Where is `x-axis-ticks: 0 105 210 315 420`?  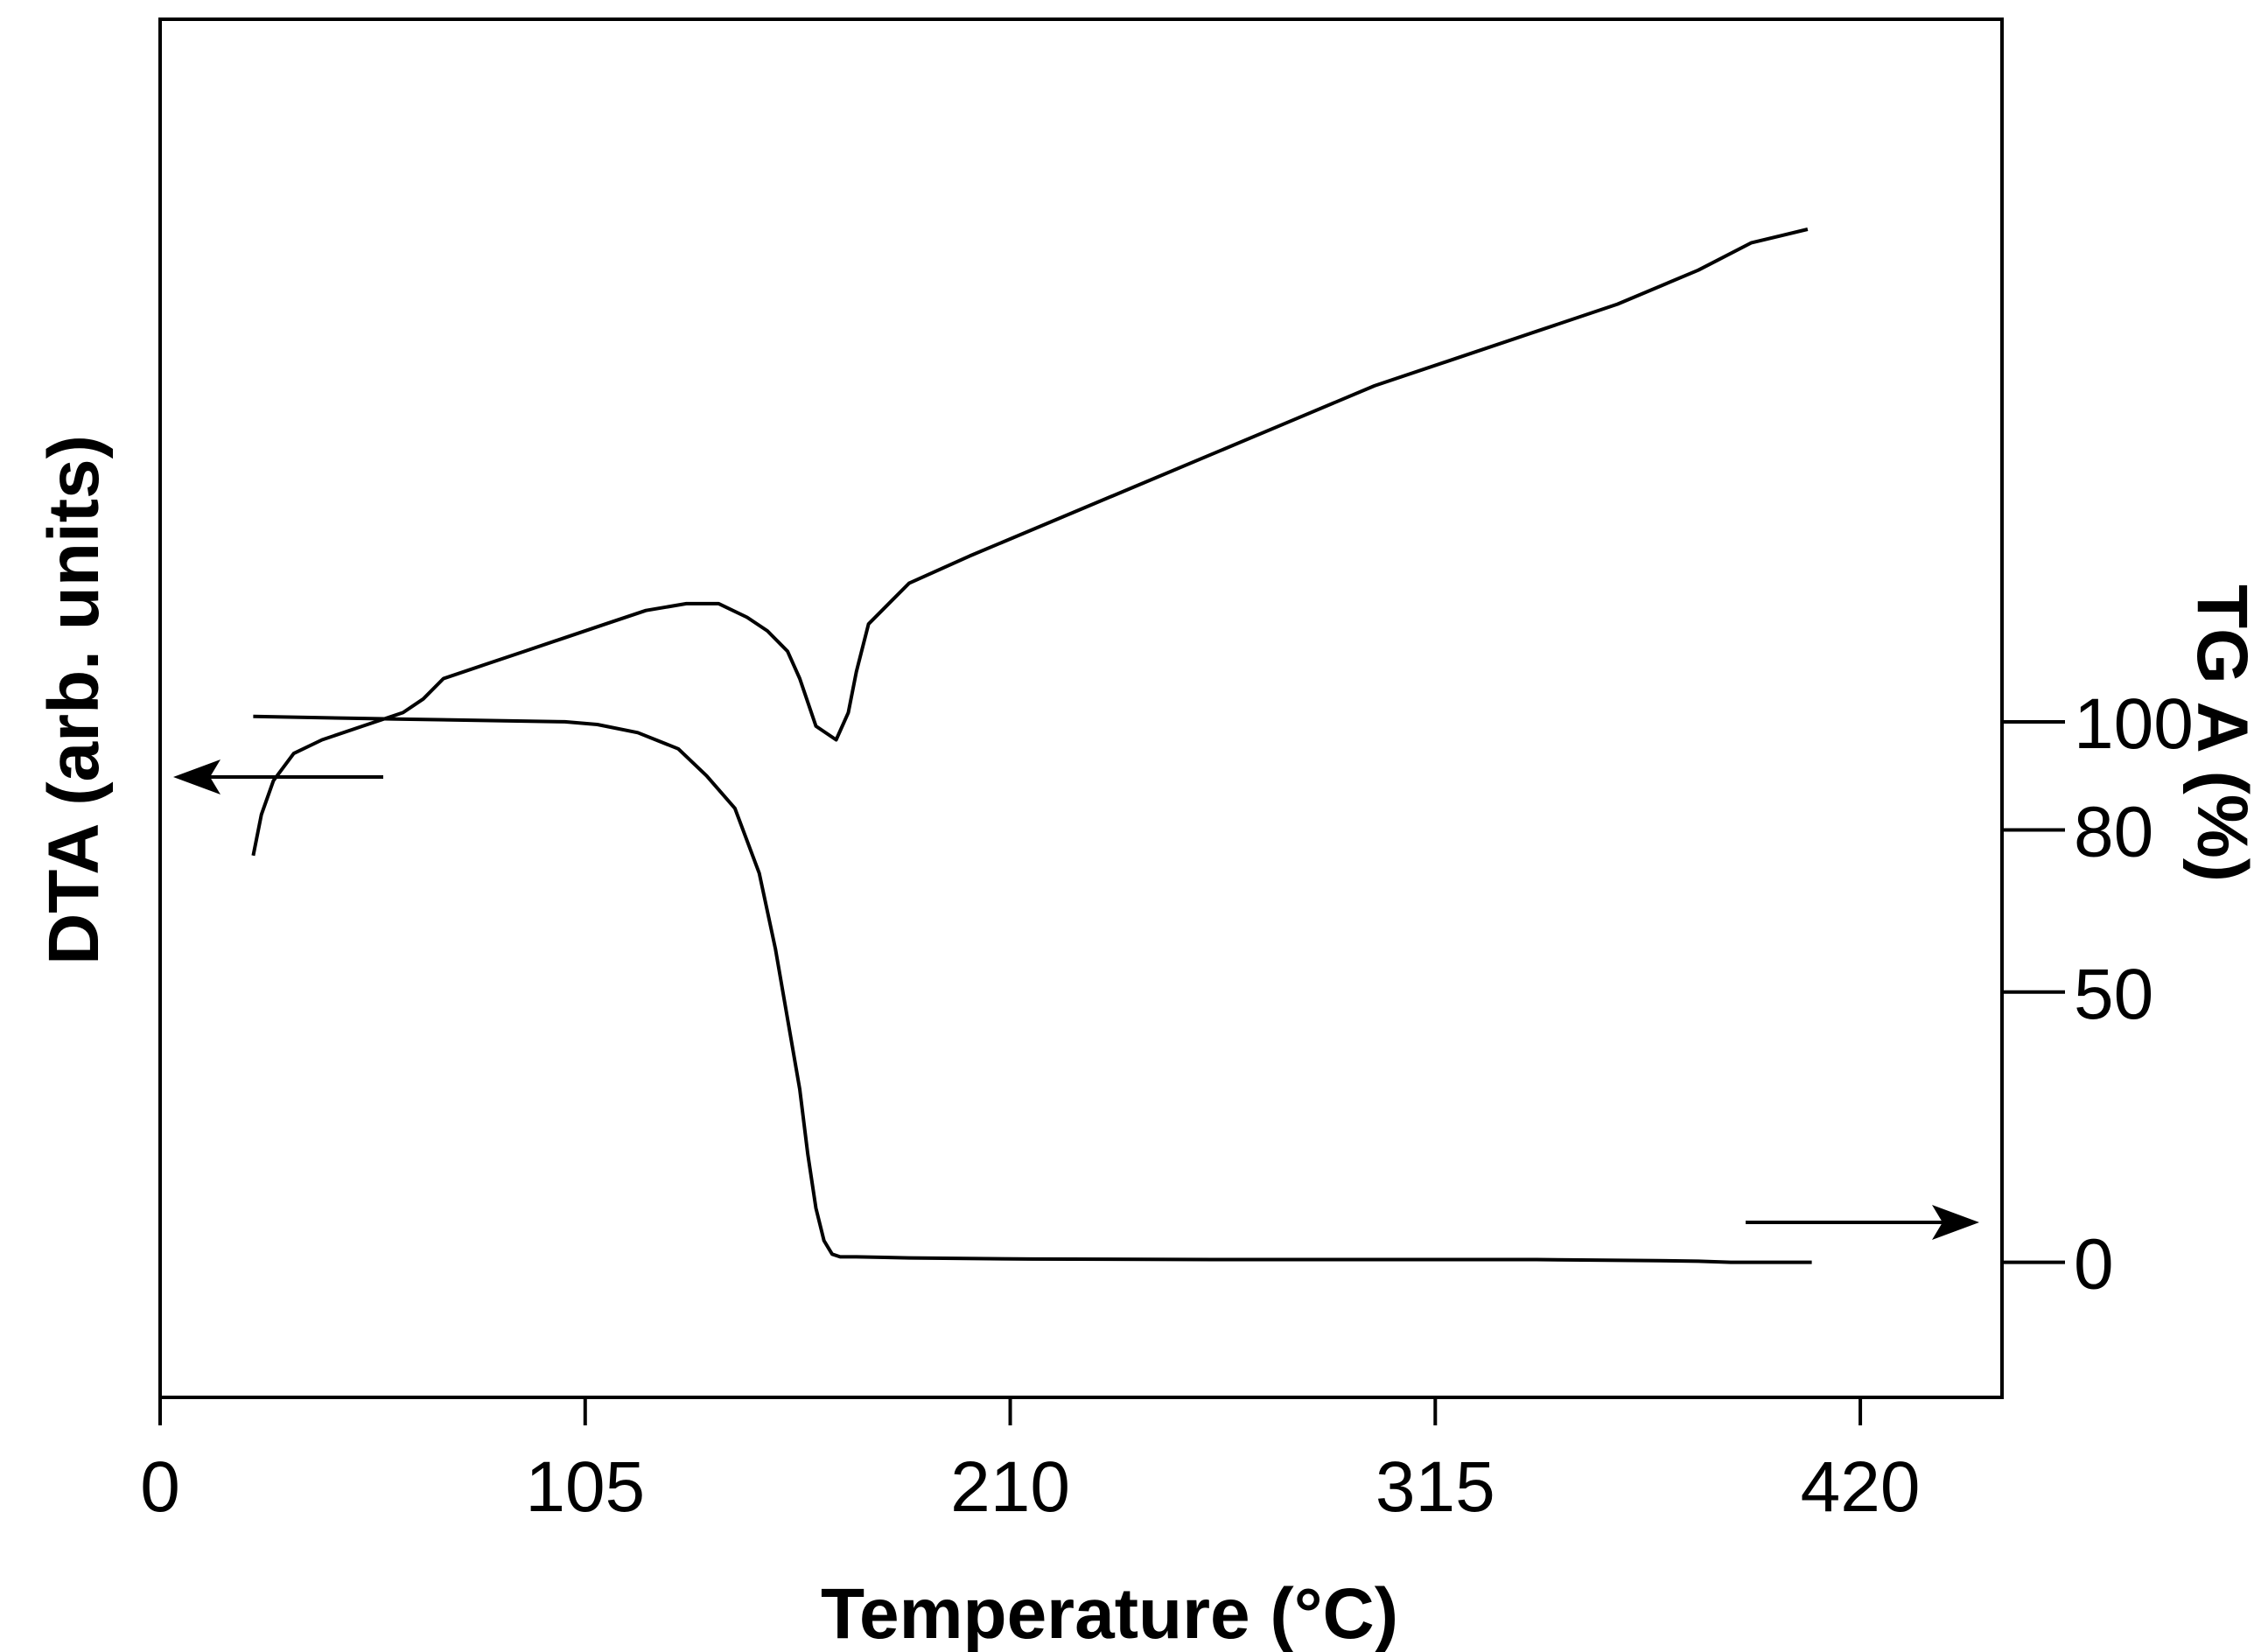
x-axis-ticks: 0 105 210 315 420 is located at coordinates (1030, 1462).